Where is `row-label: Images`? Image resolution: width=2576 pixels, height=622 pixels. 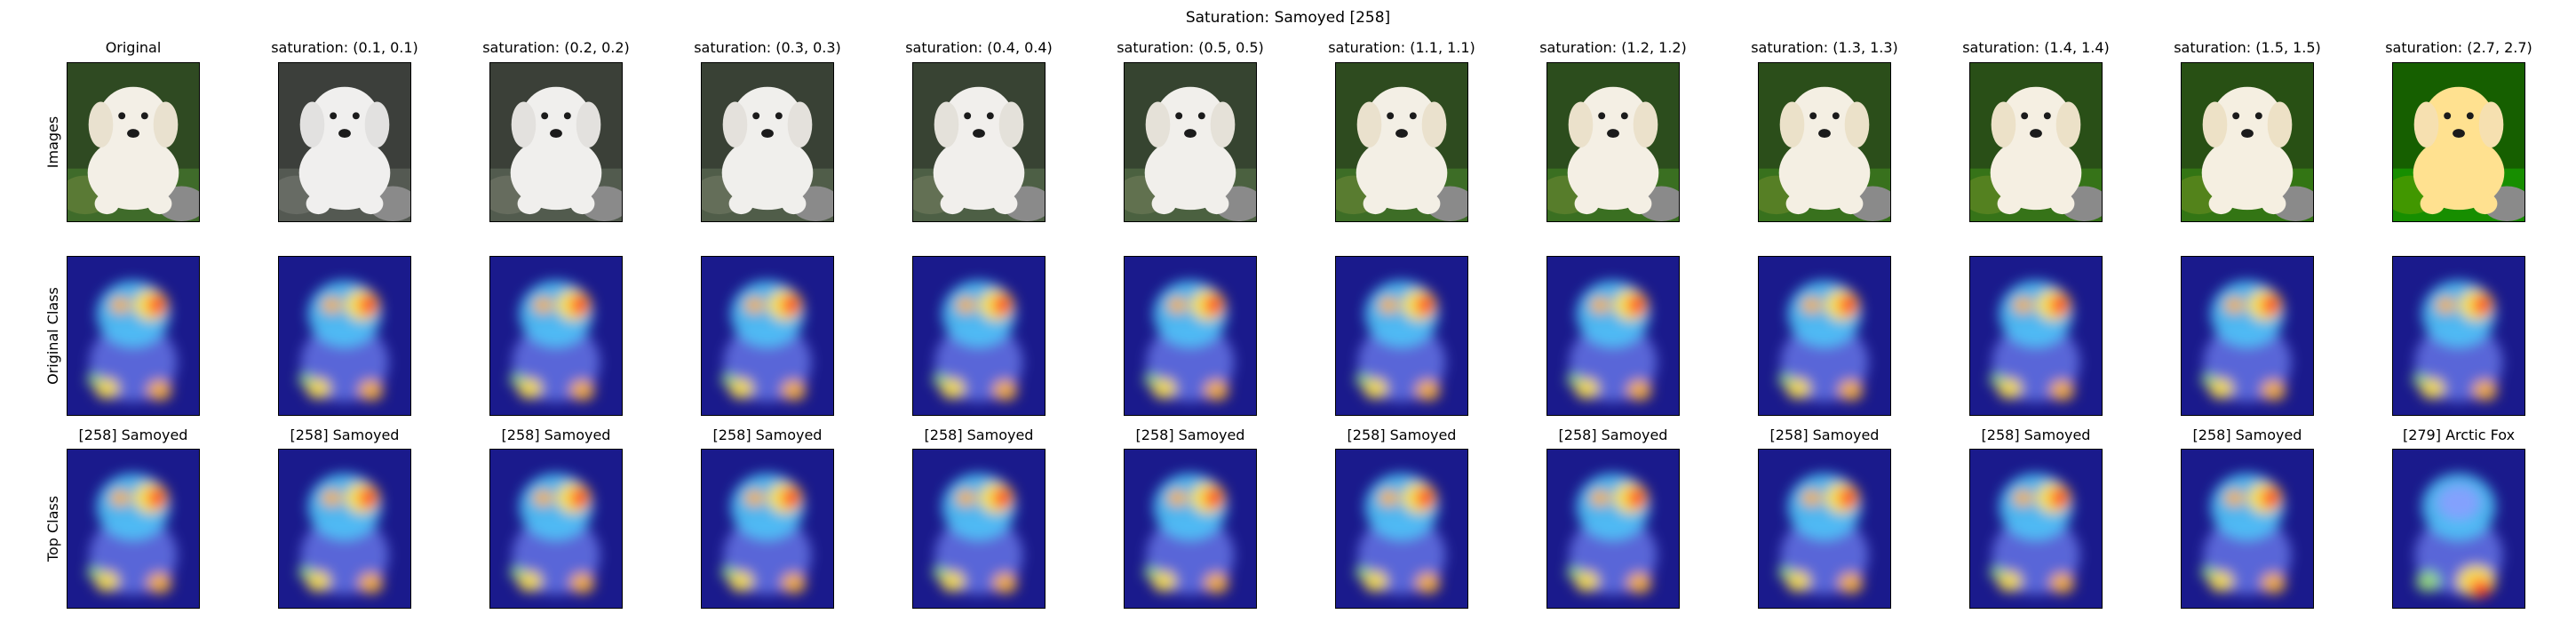 row-label: Images is located at coordinates (52, 143).